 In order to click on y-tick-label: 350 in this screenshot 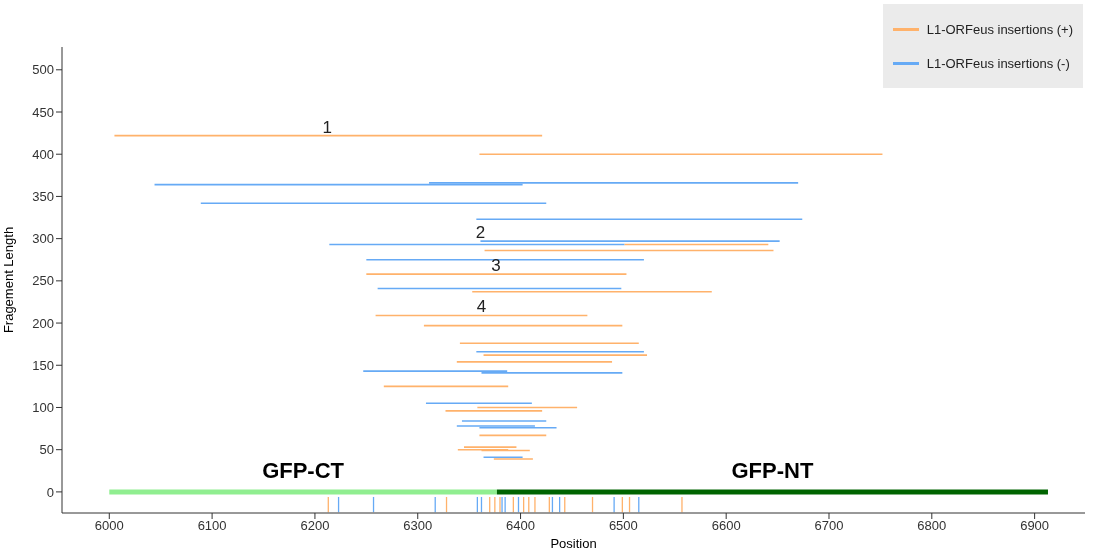, I will do `click(43, 197)`.